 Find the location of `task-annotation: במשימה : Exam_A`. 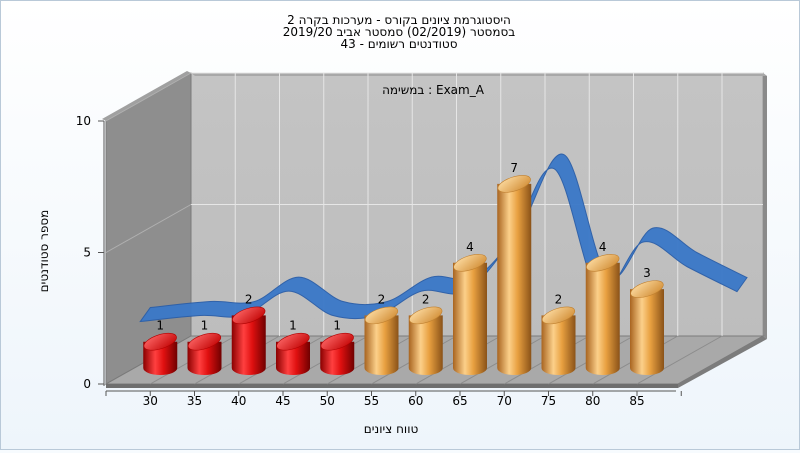

task-annotation: במשימה : Exam_A is located at coordinates (433, 90).